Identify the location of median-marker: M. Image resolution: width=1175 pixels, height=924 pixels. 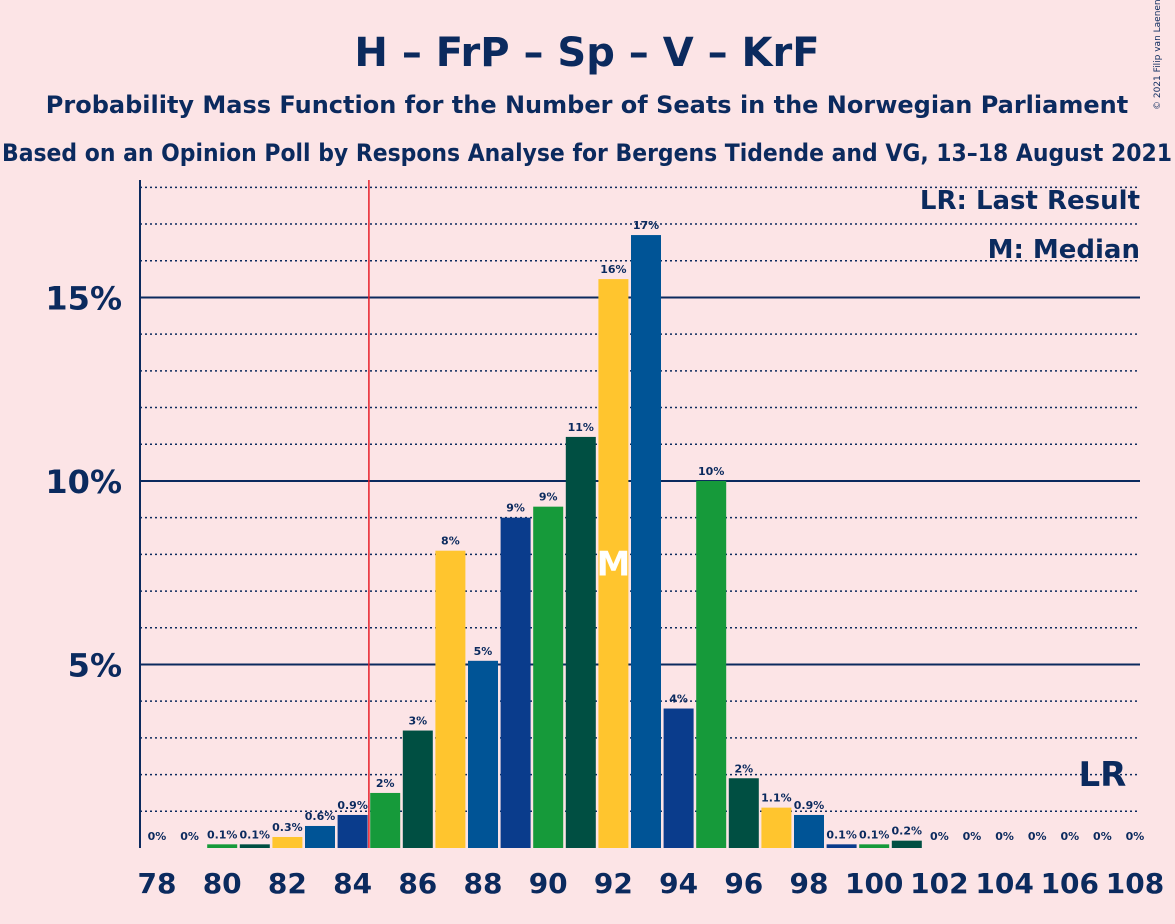
(613, 565).